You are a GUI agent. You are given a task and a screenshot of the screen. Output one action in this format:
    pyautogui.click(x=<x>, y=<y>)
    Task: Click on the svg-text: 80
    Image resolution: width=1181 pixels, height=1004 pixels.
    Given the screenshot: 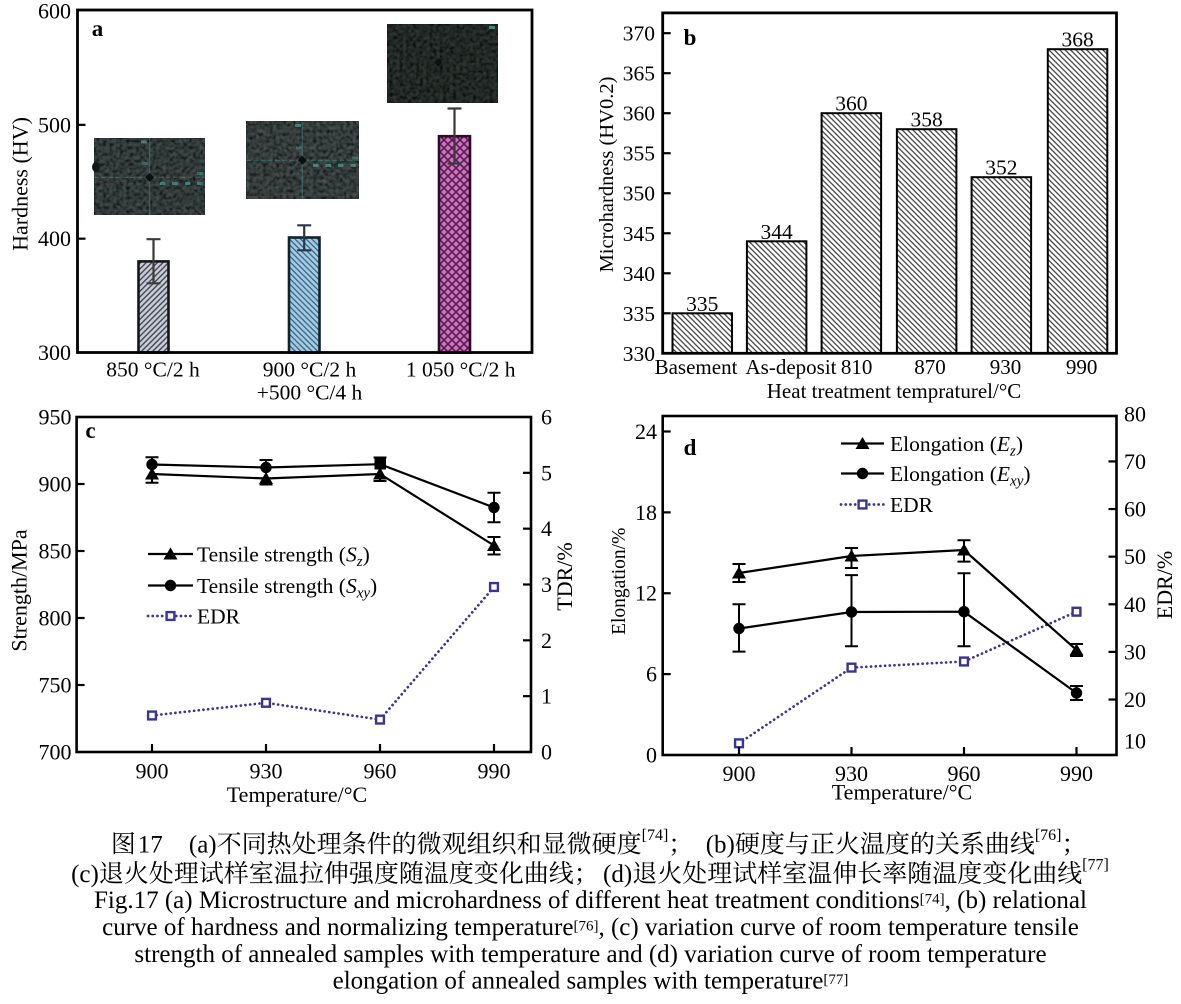 What is the action you would take?
    pyautogui.click(x=1135, y=413)
    